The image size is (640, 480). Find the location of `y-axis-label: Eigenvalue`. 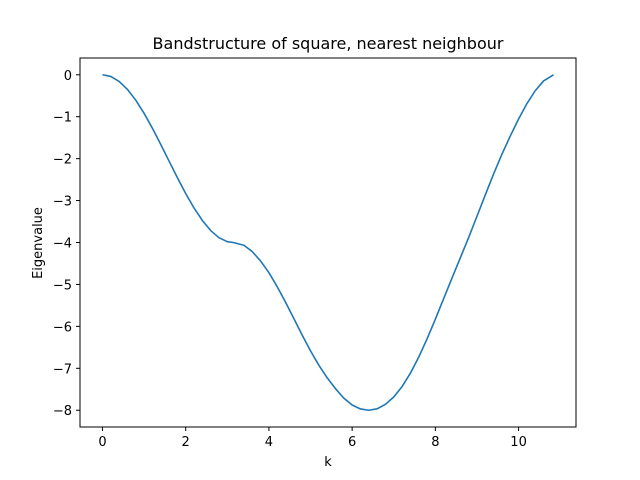

y-axis-label: Eigenvalue is located at coordinates (38, 243).